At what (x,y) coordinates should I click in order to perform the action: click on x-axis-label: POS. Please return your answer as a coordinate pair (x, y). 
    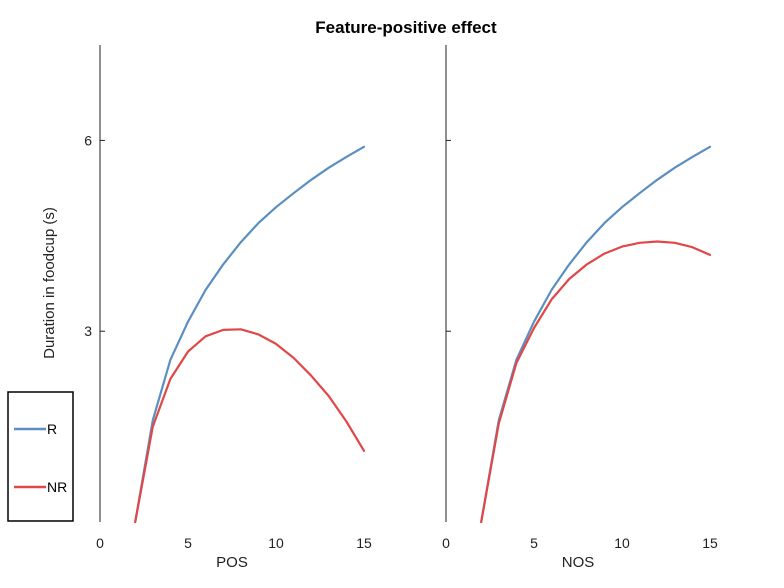
    Looking at the image, I should click on (232, 562).